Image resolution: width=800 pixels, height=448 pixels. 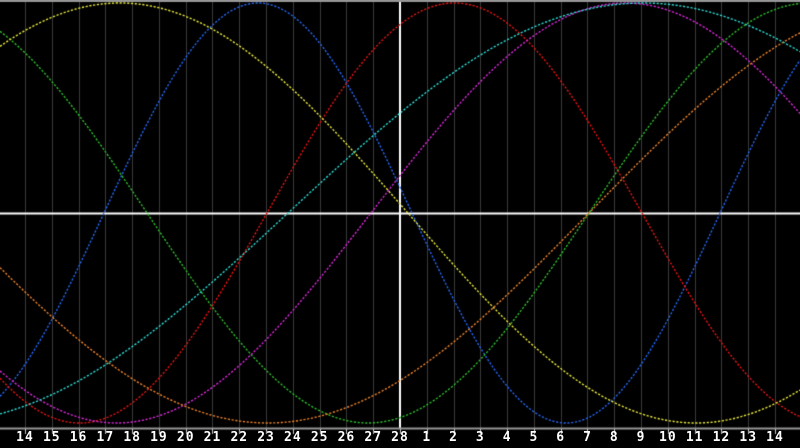 What do you see at coordinates (480, 437) in the screenshot?
I see `x-axis-label-18-3: 3` at bounding box center [480, 437].